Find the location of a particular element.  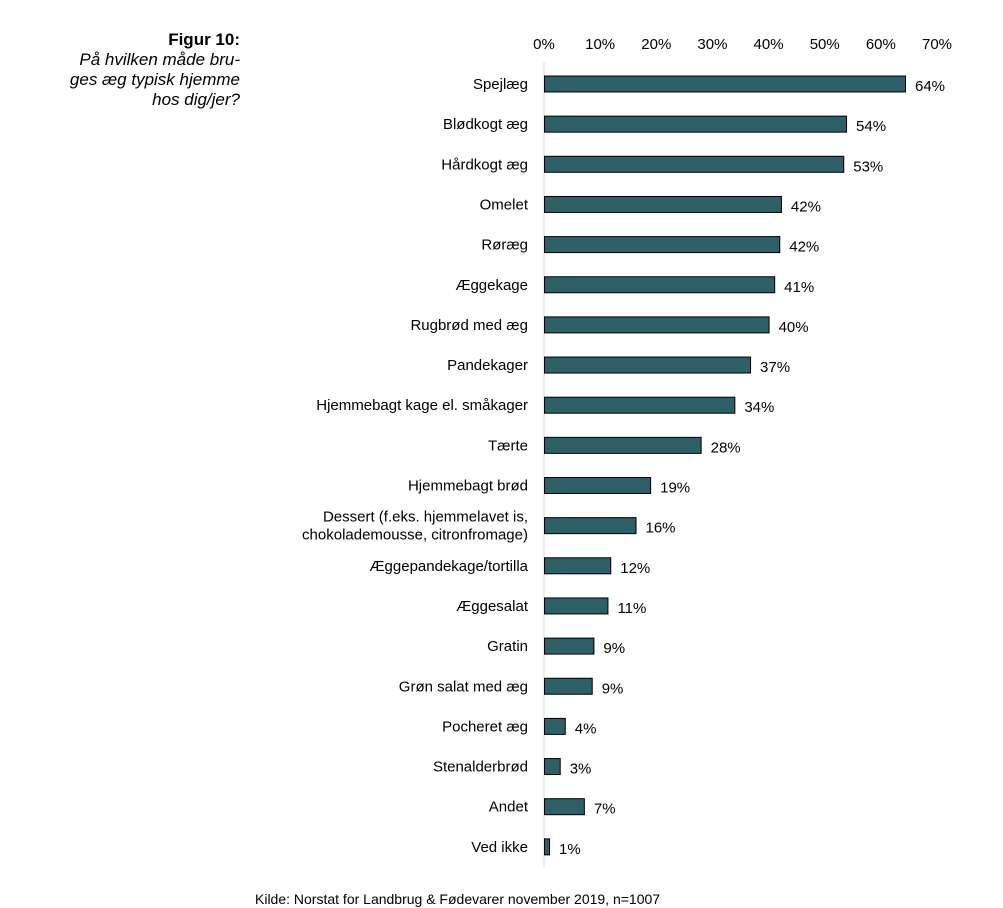

data-label: 53% is located at coordinates (868, 166).